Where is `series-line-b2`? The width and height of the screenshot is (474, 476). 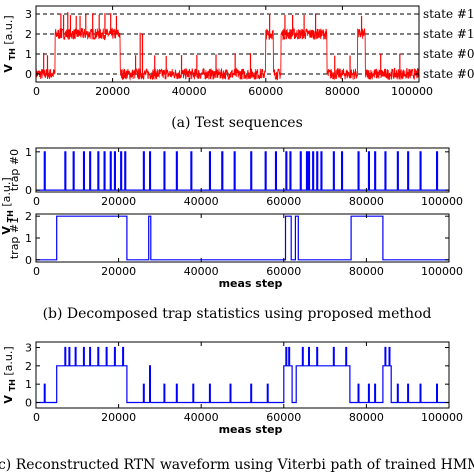
series-line-b2 is located at coordinates (242, 238).